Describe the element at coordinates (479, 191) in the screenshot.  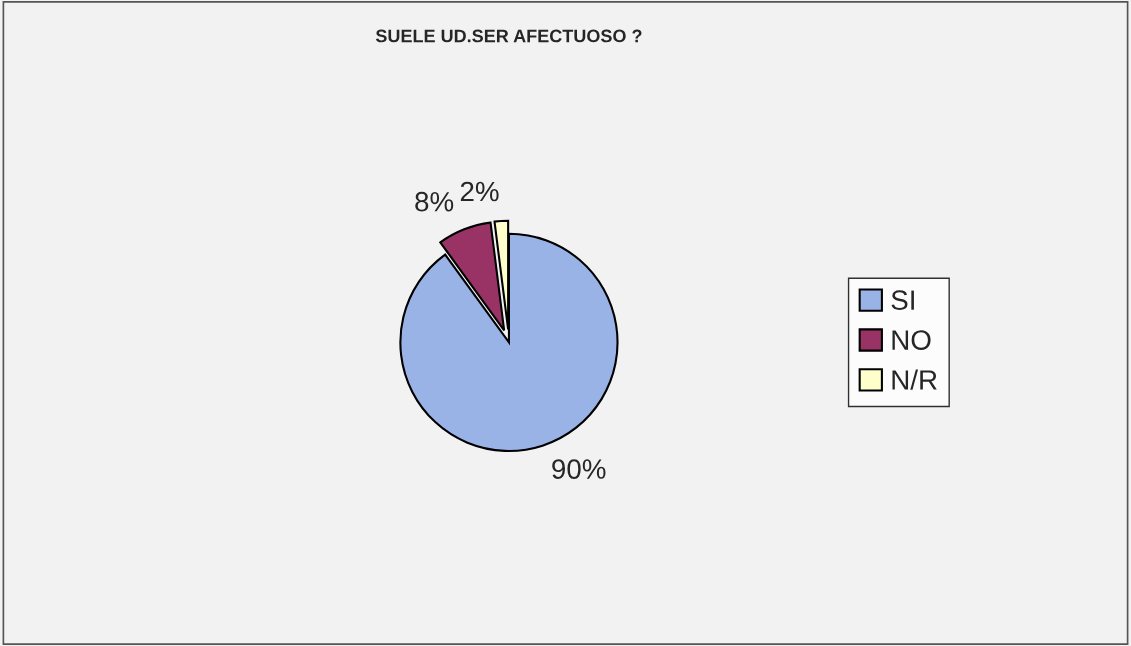
I see `data-label: 2%` at that location.